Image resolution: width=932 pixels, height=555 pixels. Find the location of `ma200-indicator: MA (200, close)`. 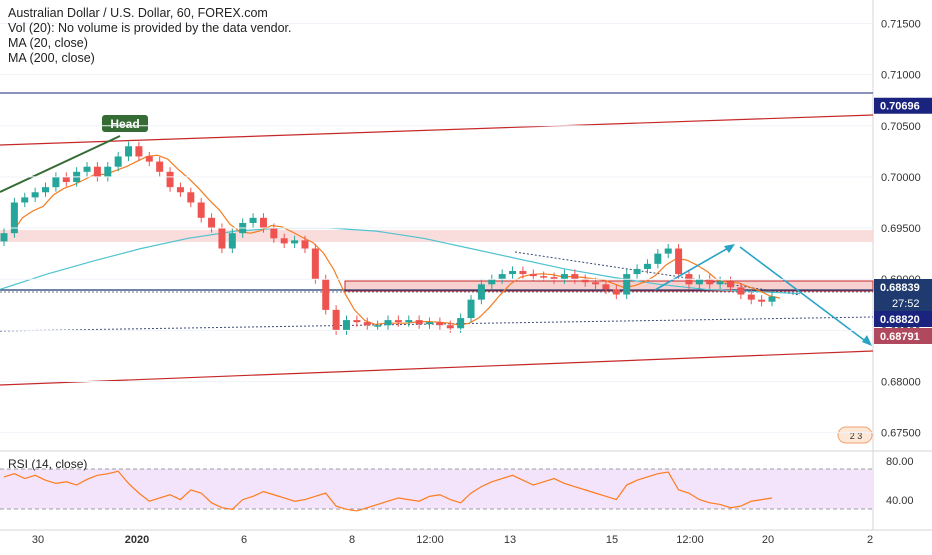

ma200-indicator: MA (200, close) is located at coordinates (51, 58).